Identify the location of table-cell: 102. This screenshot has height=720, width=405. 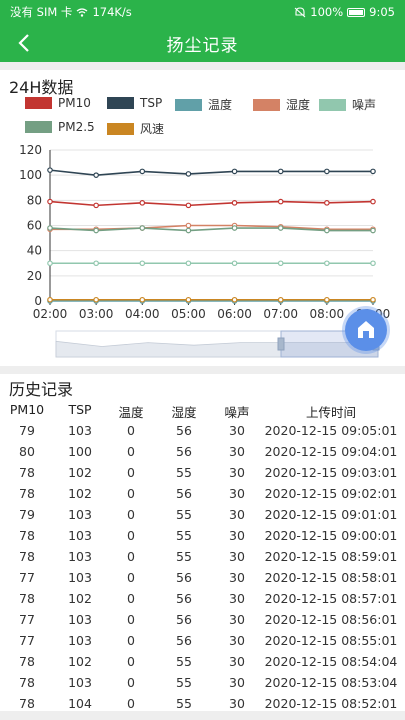
(80, 493).